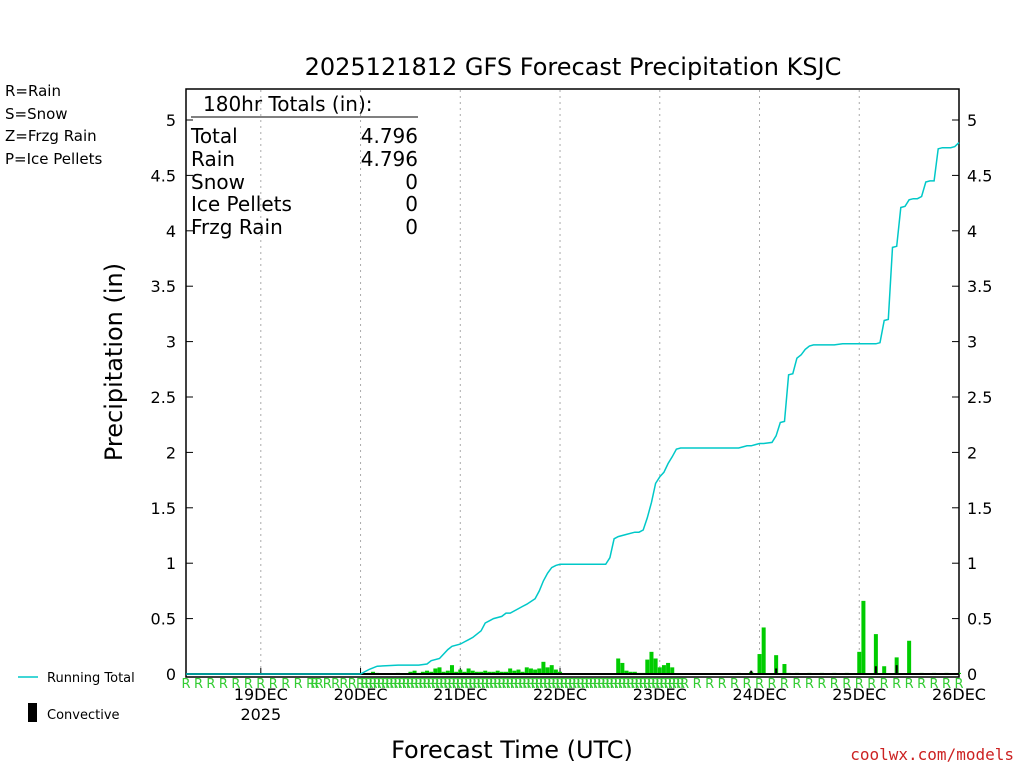 The height and width of the screenshot is (768, 1024). What do you see at coordinates (979, 175) in the screenshot?
I see `y-tick-label-right-9: 4.5` at bounding box center [979, 175].